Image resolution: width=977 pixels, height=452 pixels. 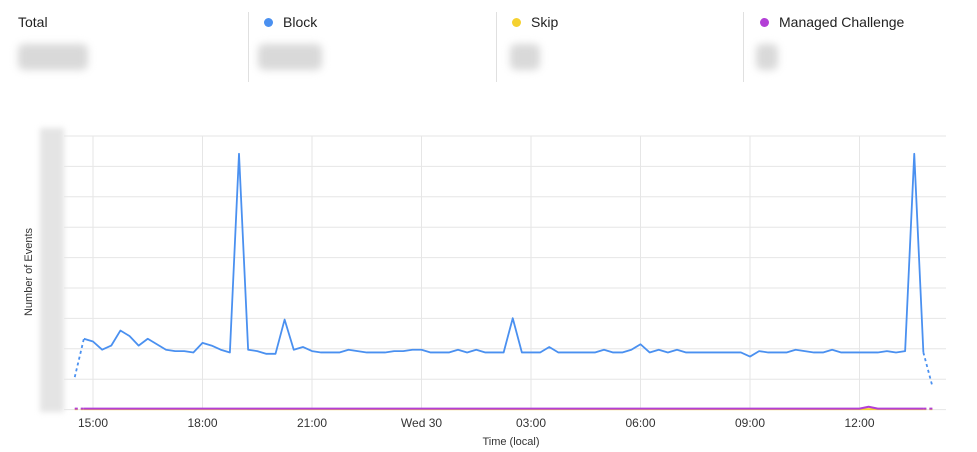 What do you see at coordinates (611, 47) in the screenshot?
I see `skip-stat: Skip` at bounding box center [611, 47].